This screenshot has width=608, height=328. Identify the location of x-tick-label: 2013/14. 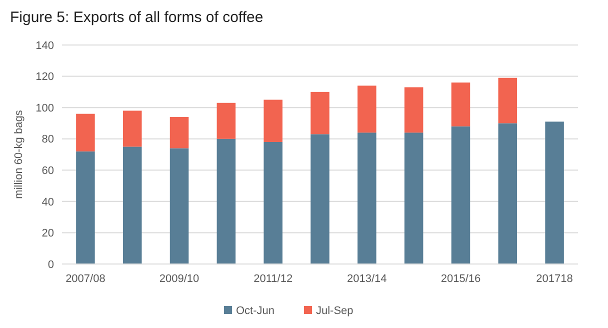
(367, 279).